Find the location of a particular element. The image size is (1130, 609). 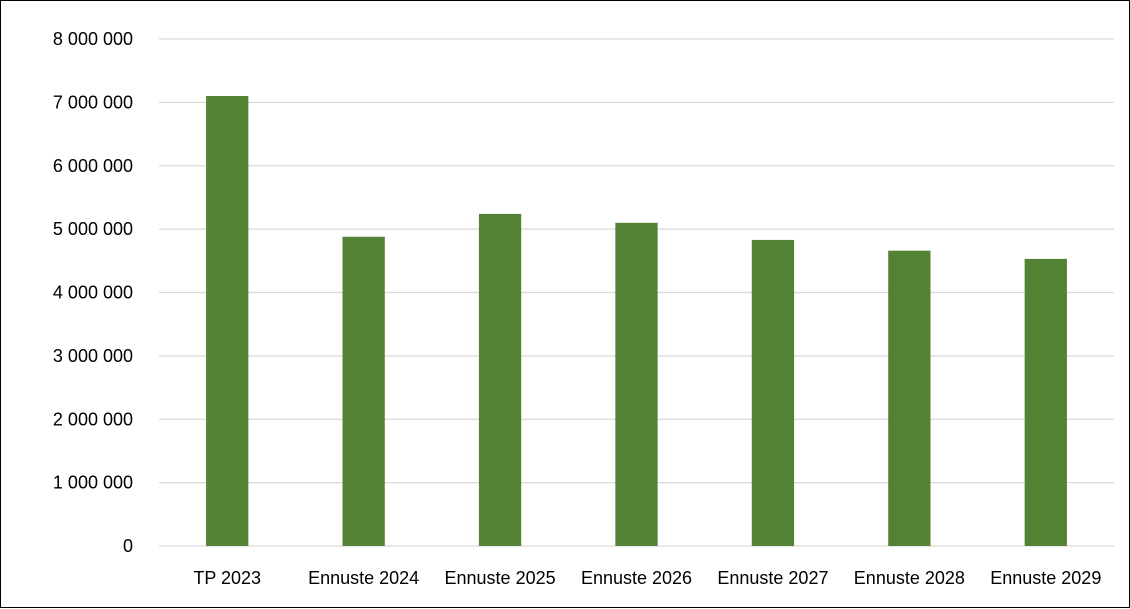

x-tick-label: Ennuste 2027 is located at coordinates (772, 578).